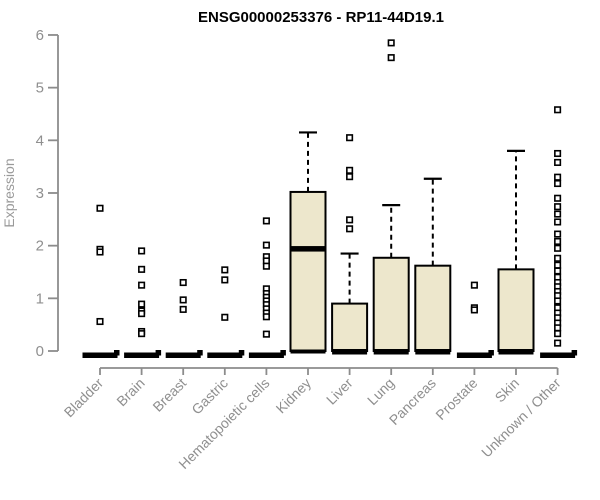 The width and height of the screenshot is (600, 500). What do you see at coordinates (130, 392) in the screenshot?
I see `x-tick-label-brain: Brain` at bounding box center [130, 392].